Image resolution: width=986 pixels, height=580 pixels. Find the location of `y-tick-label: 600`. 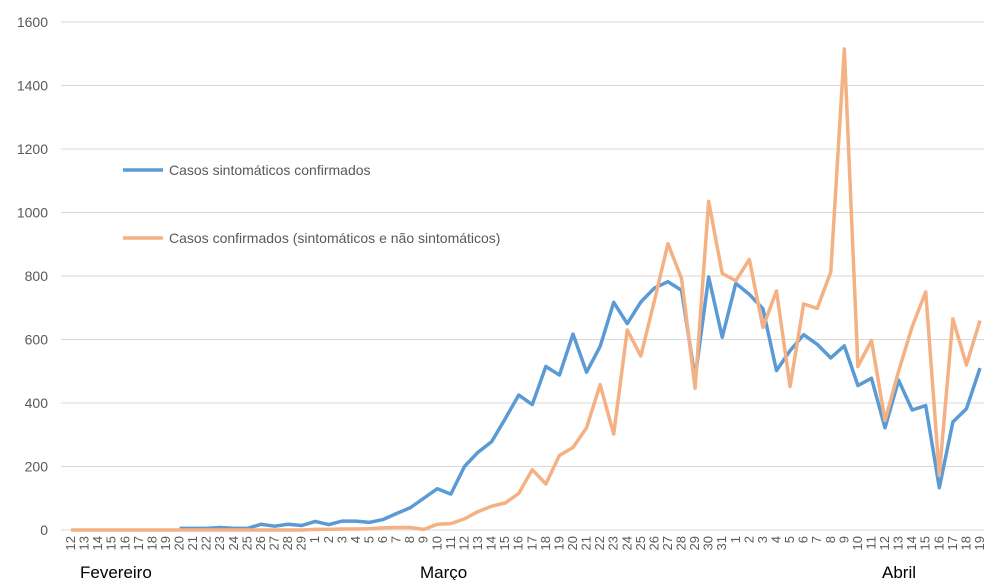

y-tick-label: 600 is located at coordinates (37, 340).